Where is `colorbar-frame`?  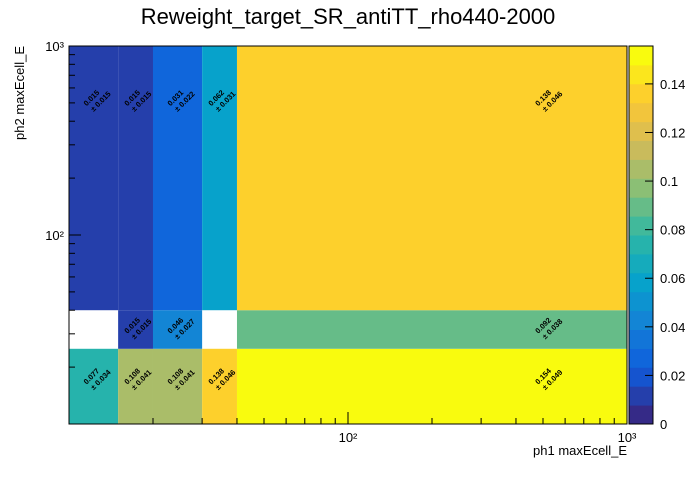 colorbar-frame is located at coordinates (641, 235).